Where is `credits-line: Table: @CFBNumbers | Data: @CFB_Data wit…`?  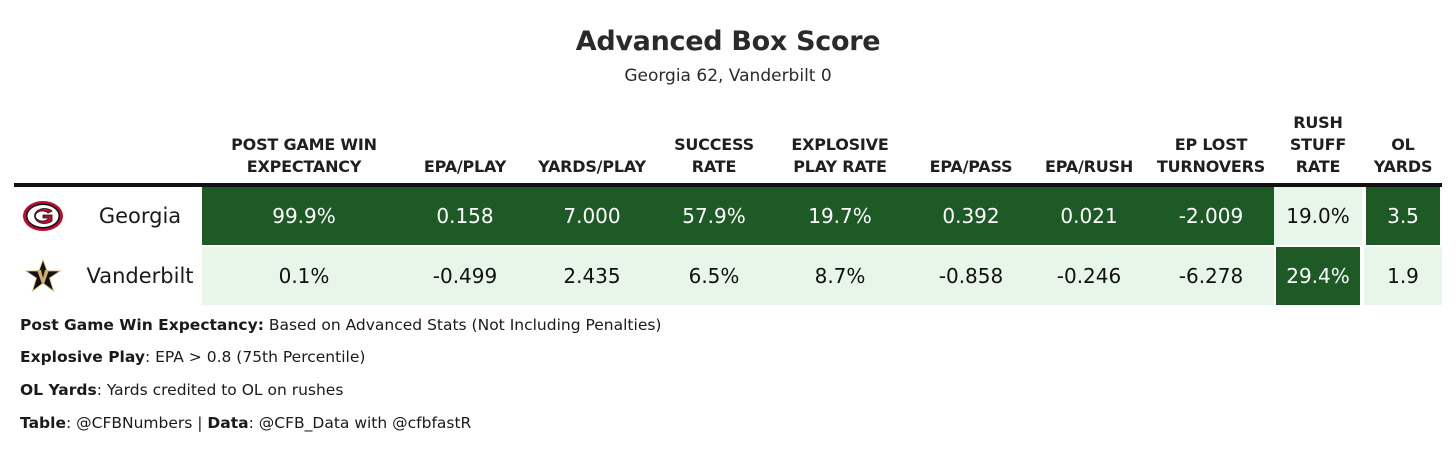 credits-line: Table: @CFBNumbers | Data: @CFB_Data wit… is located at coordinates (245, 423).